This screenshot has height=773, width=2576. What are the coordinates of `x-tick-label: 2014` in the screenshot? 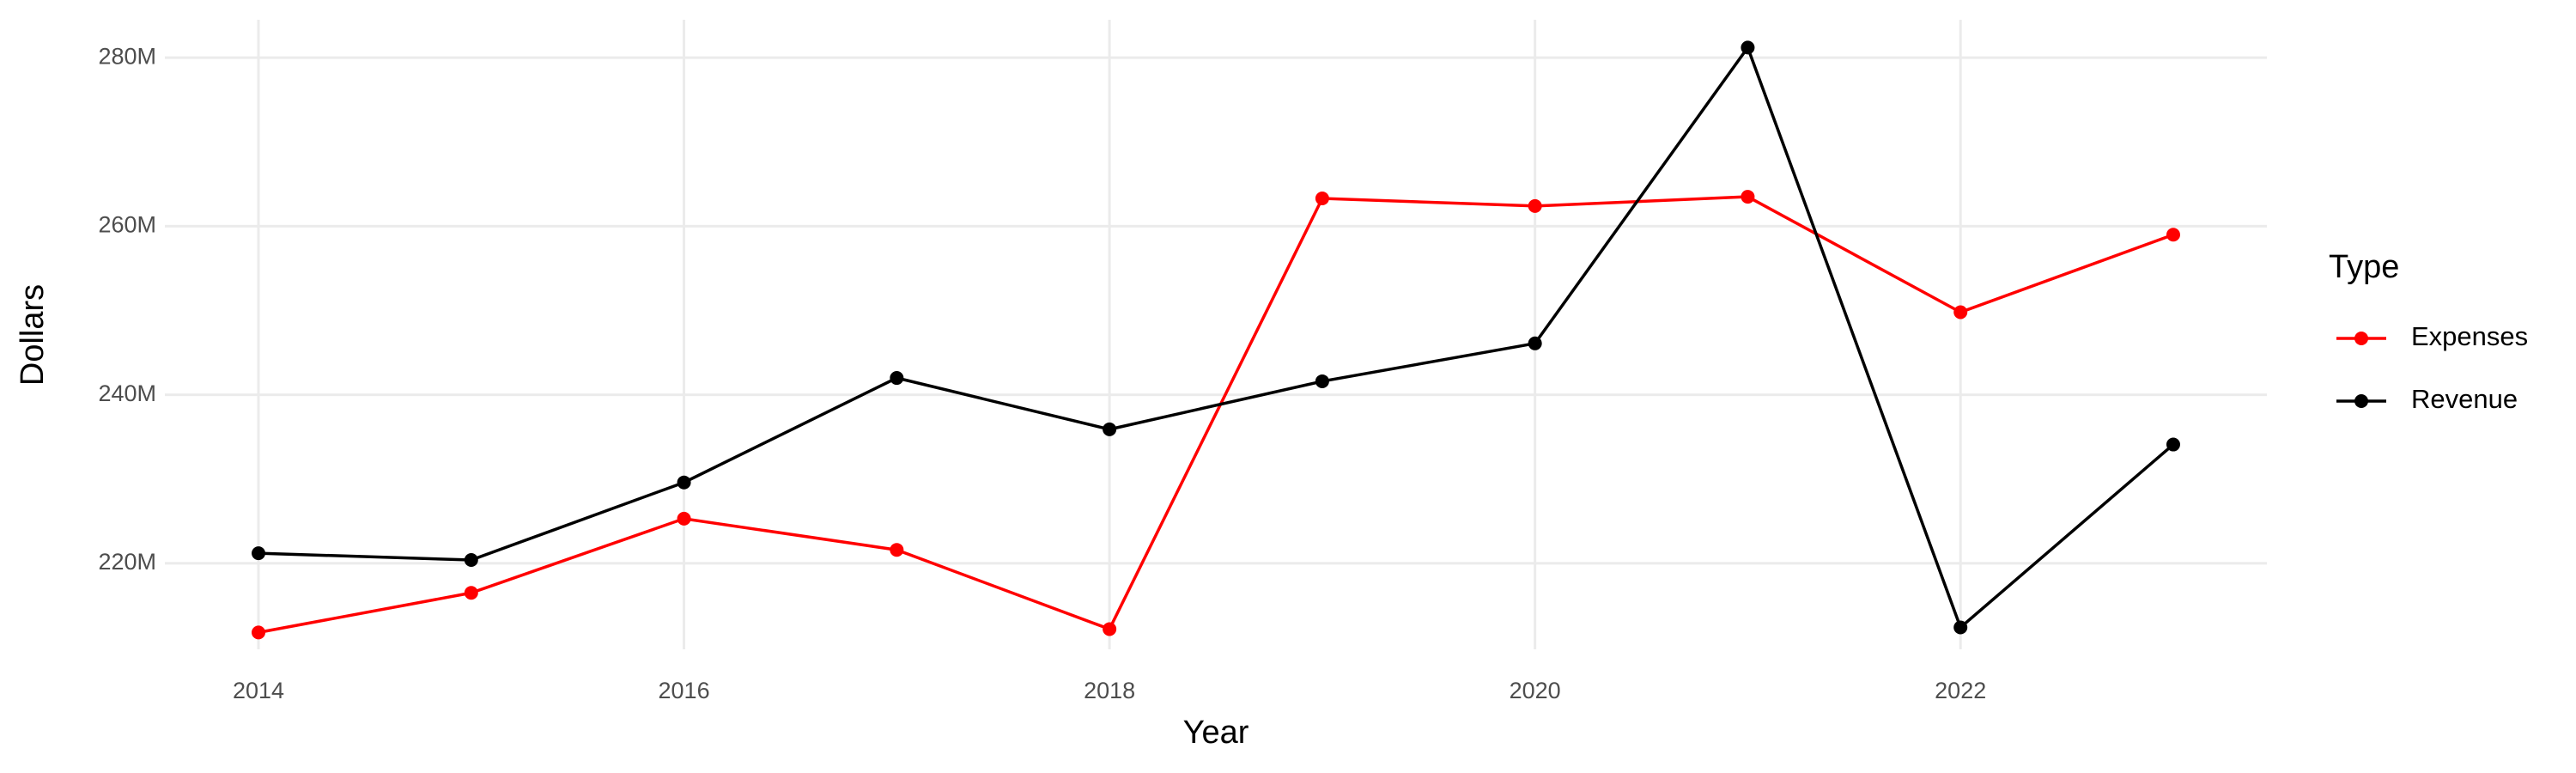 It's located at (258, 690).